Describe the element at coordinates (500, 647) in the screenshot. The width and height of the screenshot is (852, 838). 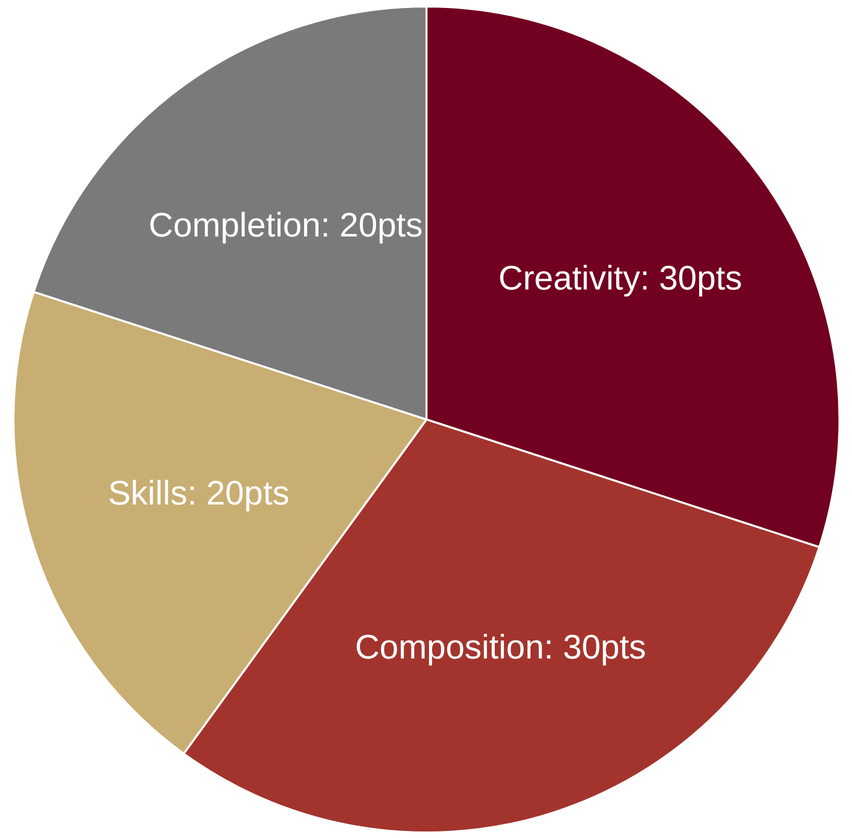
I see `slice-label: Composition: 30pts` at that location.